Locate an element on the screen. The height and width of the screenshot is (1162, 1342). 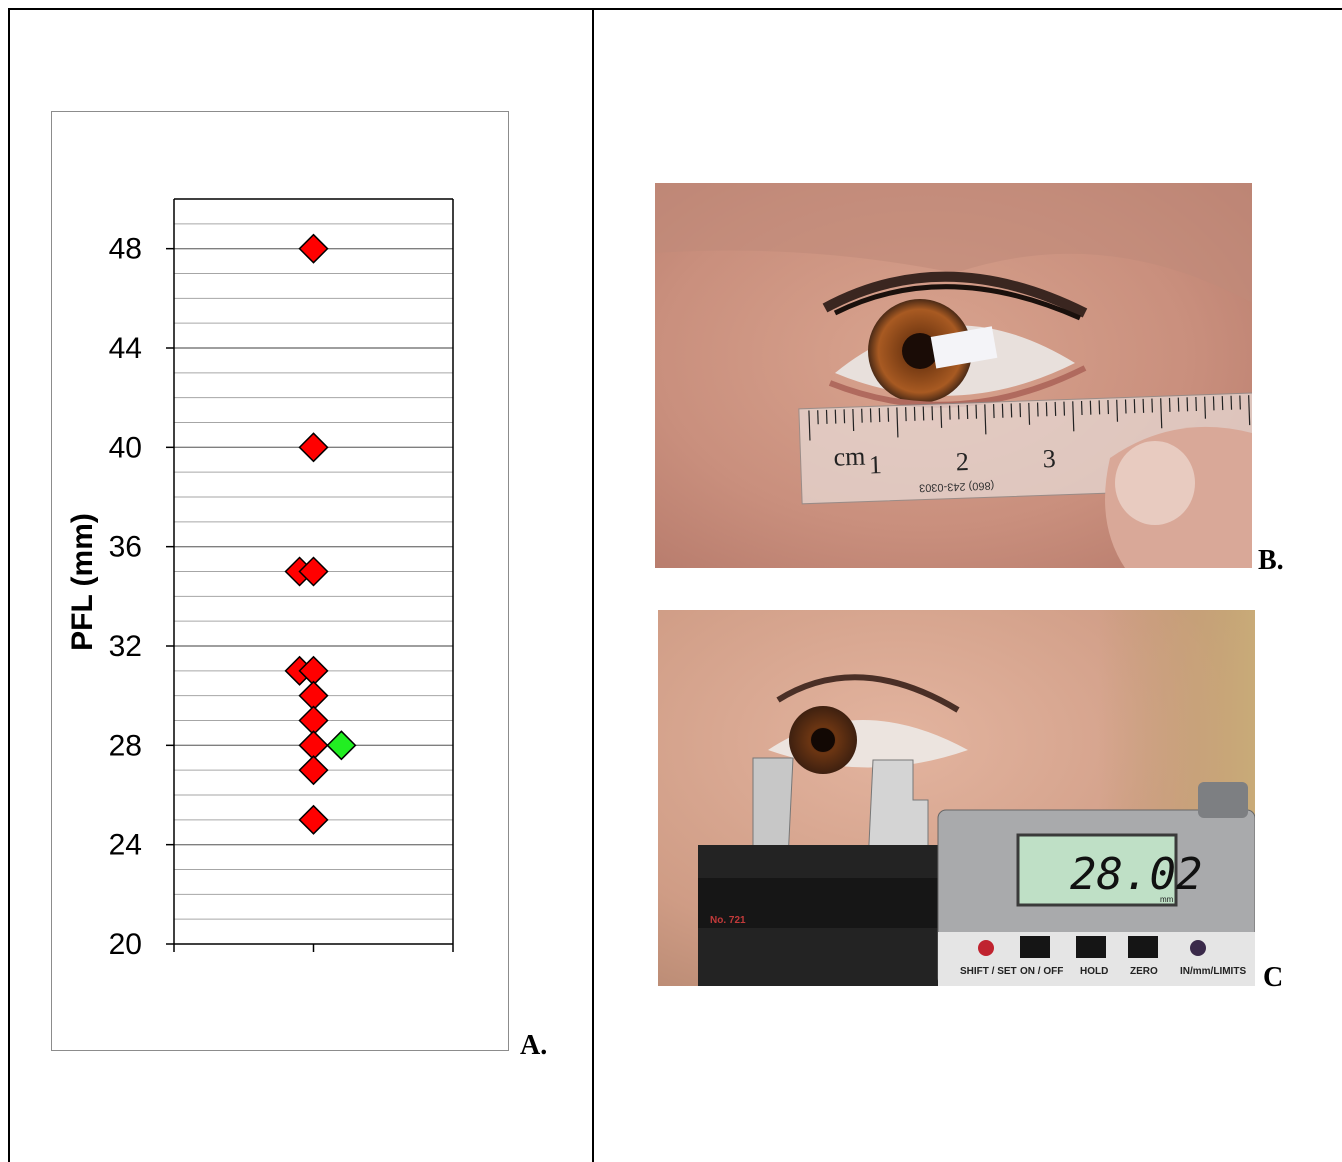
lcd-reading: 28.02 is located at coordinates (1136, 874).